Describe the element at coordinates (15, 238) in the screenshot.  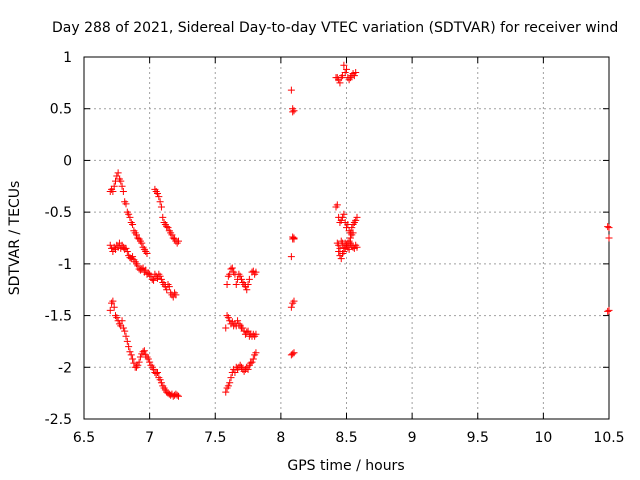
I see `y-axis-label: SDTVAR / TECUs` at that location.